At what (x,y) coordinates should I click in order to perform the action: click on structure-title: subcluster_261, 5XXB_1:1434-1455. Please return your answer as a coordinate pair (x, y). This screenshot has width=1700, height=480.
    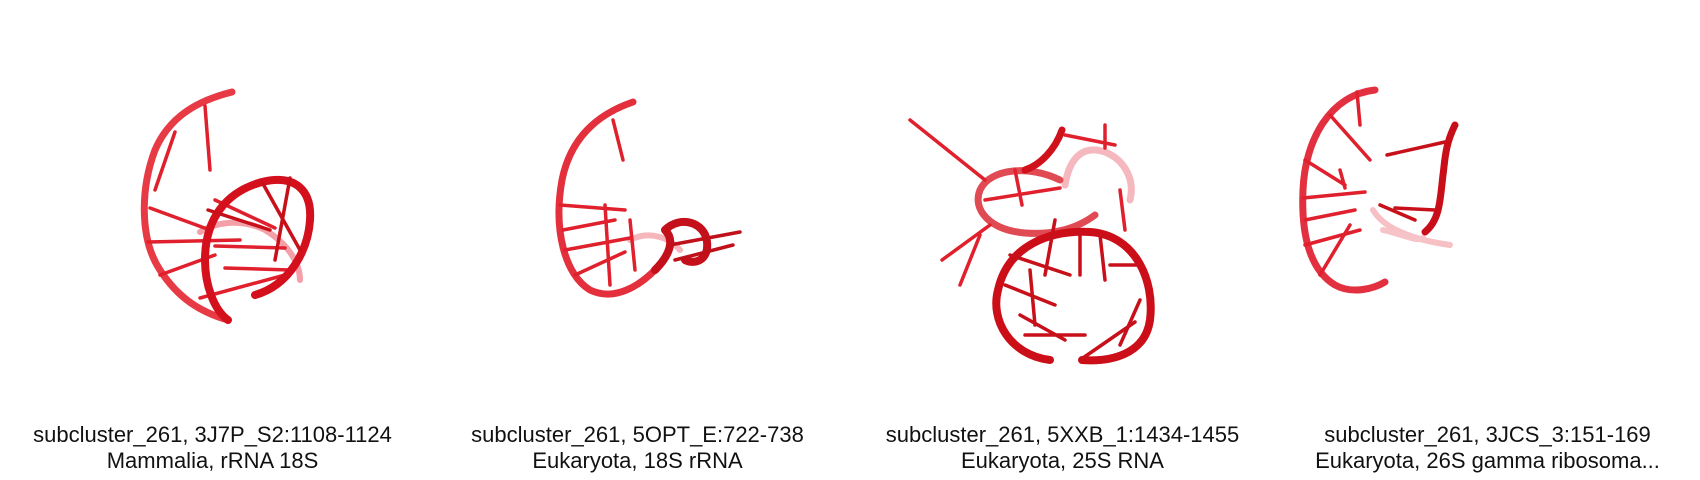
    Looking at the image, I should click on (1062, 434).